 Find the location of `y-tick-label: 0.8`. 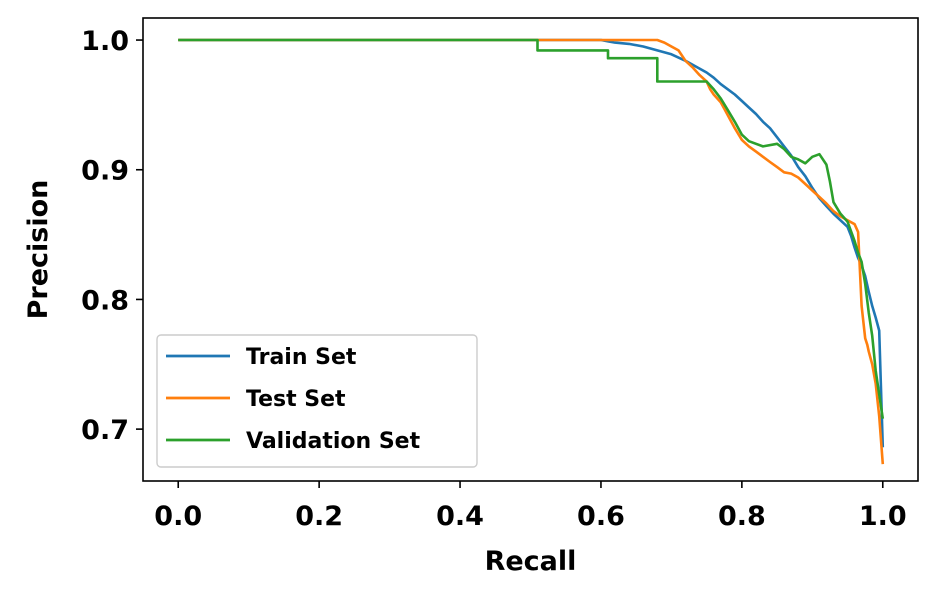

y-tick-label: 0.8 is located at coordinates (105, 300).